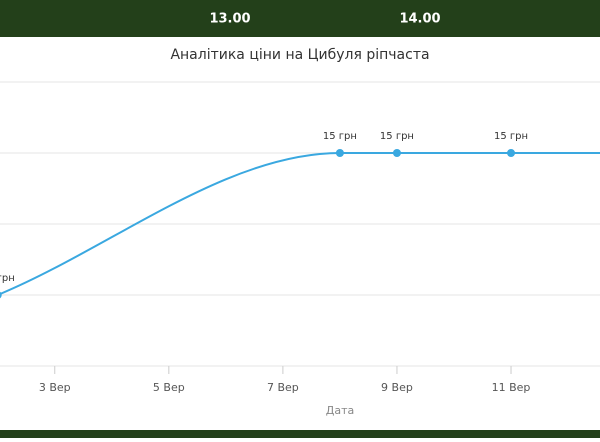 The image size is (600, 442). Describe the element at coordinates (300, 18) in the screenshot. I see `header-bar` at that location.